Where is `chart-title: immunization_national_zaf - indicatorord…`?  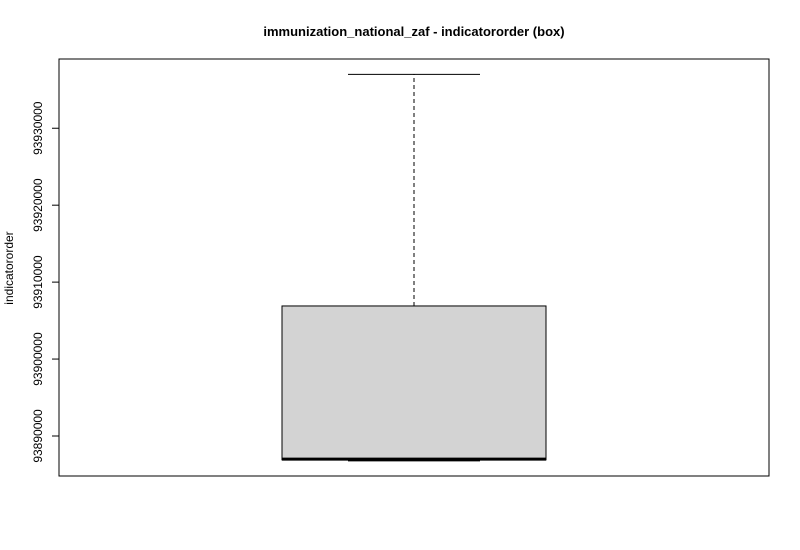 chart-title: immunization_national_zaf - indicatorord… is located at coordinates (413, 31).